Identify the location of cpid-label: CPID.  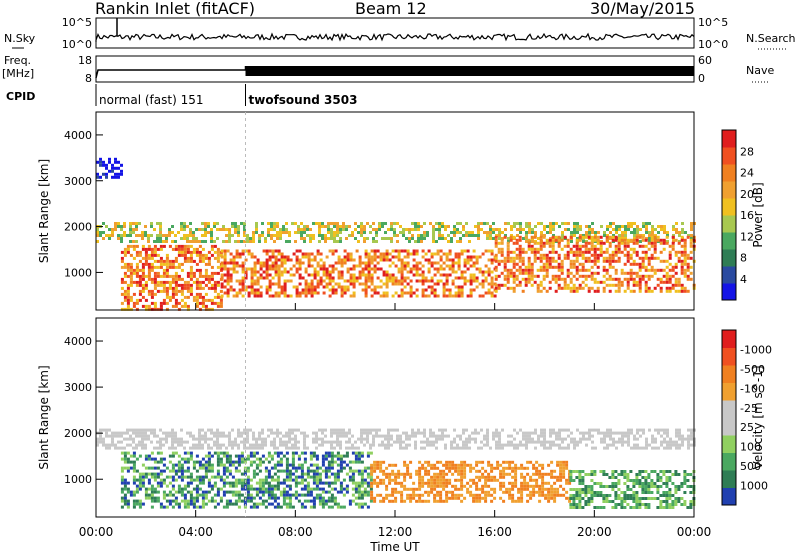
(20, 96).